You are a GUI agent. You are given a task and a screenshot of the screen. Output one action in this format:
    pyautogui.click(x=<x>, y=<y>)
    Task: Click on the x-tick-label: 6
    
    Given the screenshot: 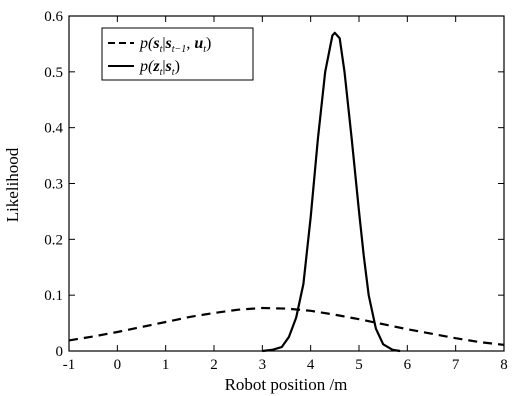 What is the action you would take?
    pyautogui.click(x=408, y=365)
    